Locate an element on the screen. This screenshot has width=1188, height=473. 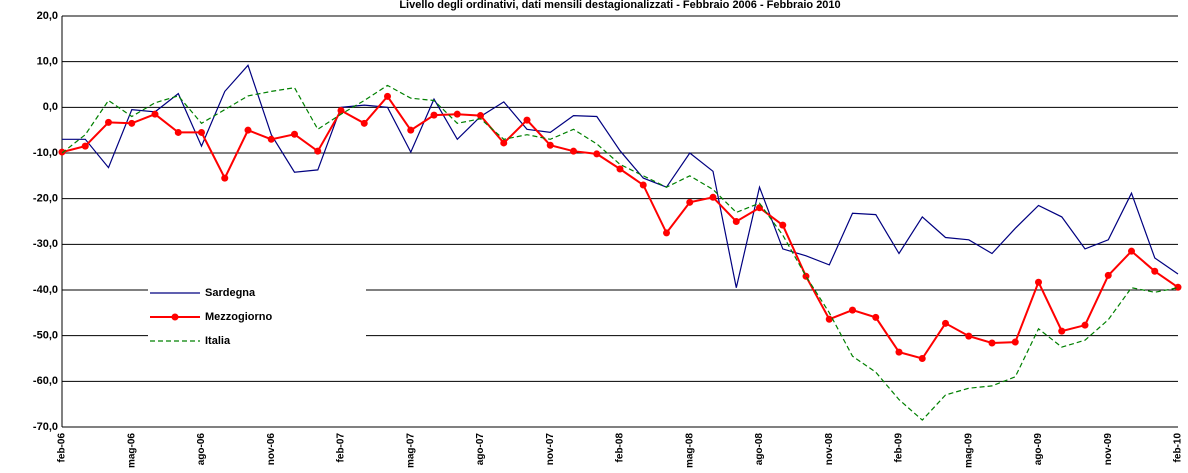
x-tick-label: nov-07 is located at coordinates (550, 449).